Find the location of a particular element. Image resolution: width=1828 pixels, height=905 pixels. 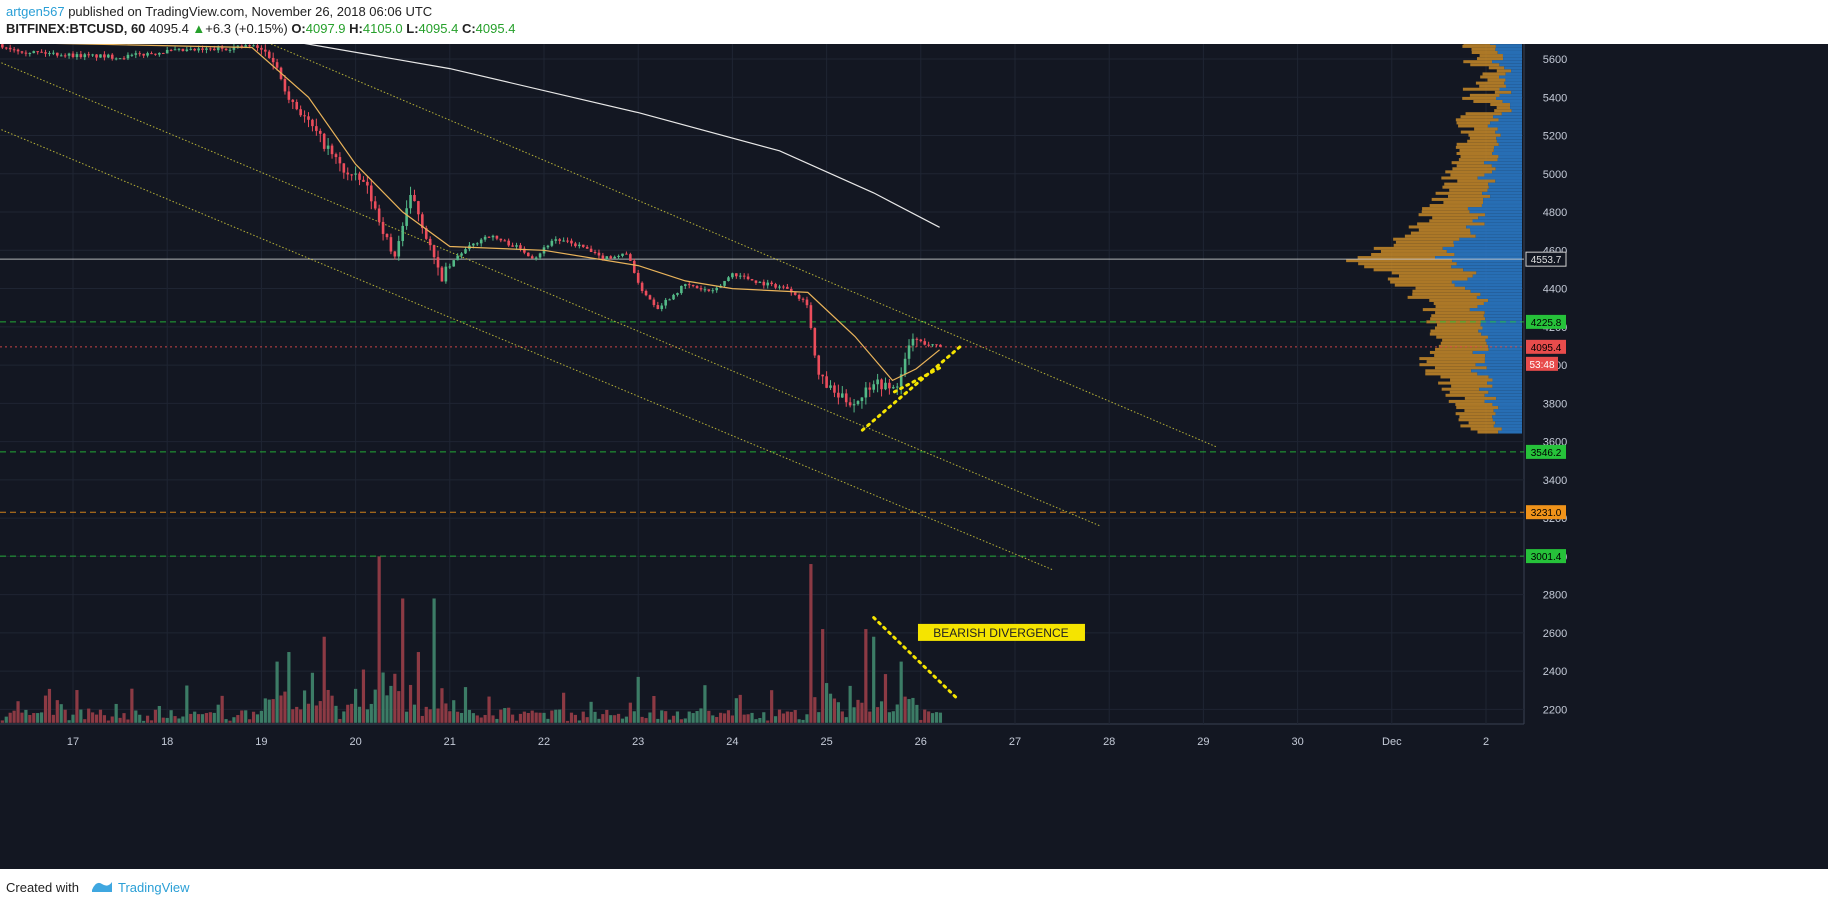

price-tick-label: 4400 is located at coordinates (1555, 290).